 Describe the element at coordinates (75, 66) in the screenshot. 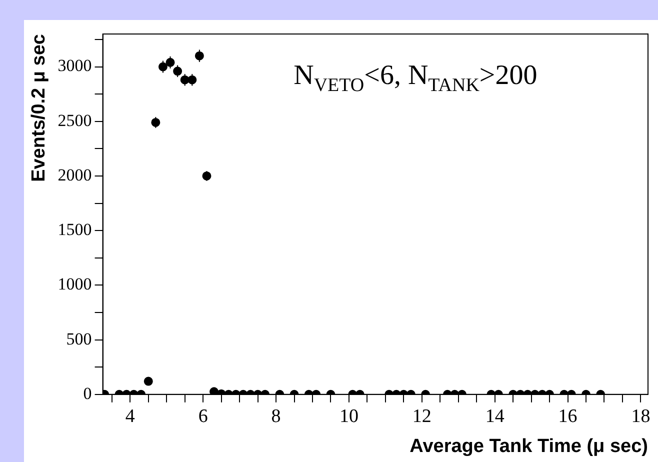

I see `y-tick-label: 3000` at that location.